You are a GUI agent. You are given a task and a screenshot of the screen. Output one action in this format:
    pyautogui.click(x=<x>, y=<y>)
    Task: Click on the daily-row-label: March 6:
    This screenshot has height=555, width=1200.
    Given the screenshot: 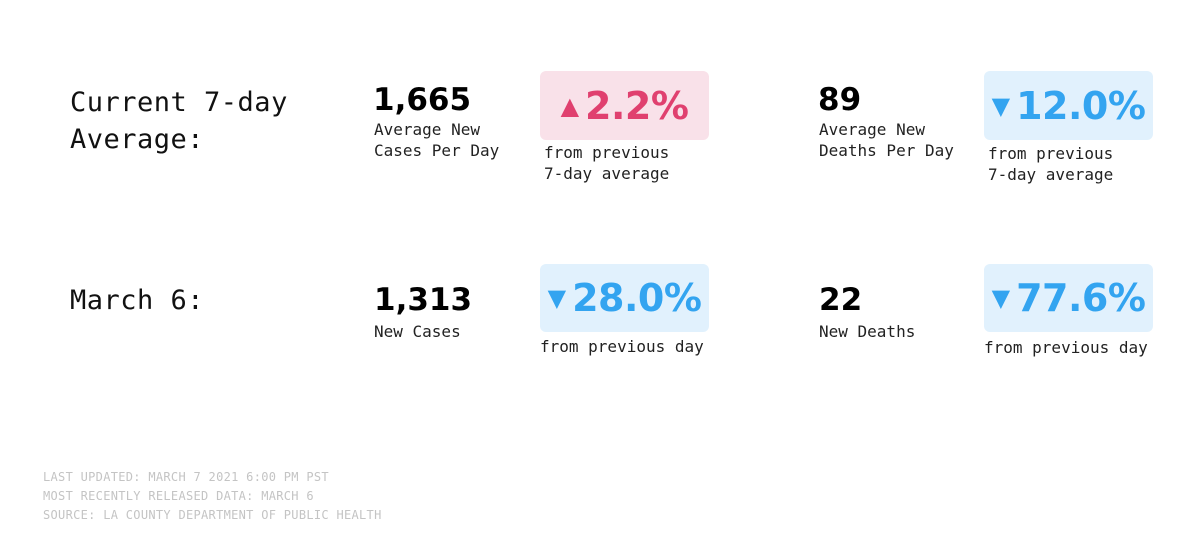 What is the action you would take?
    pyautogui.click(x=137, y=300)
    